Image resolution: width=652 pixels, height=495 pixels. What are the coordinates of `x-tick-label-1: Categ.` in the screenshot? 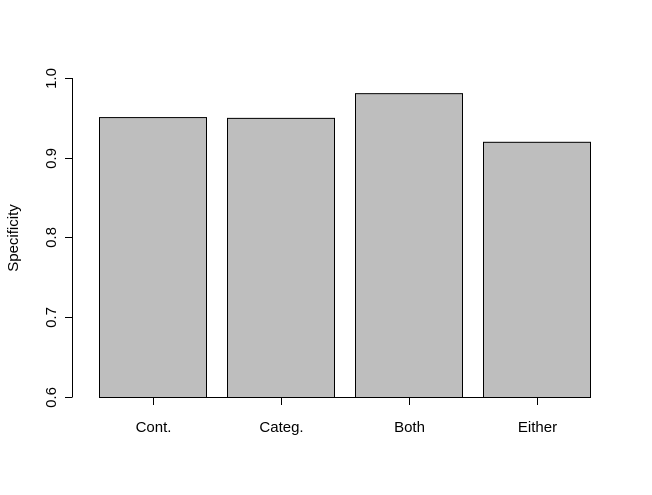 It's located at (281, 427).